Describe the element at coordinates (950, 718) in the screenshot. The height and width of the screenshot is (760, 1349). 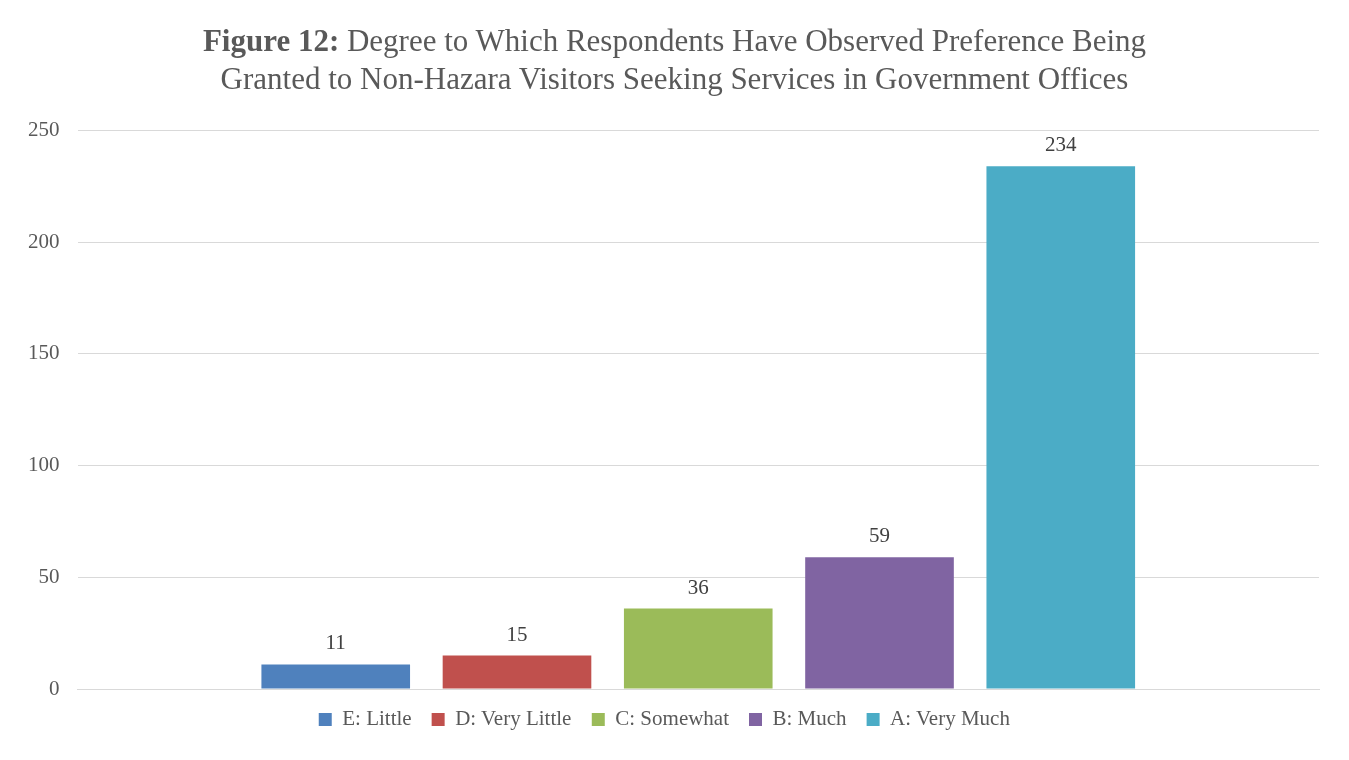
I see `legend-label: A: Very Much` at that location.